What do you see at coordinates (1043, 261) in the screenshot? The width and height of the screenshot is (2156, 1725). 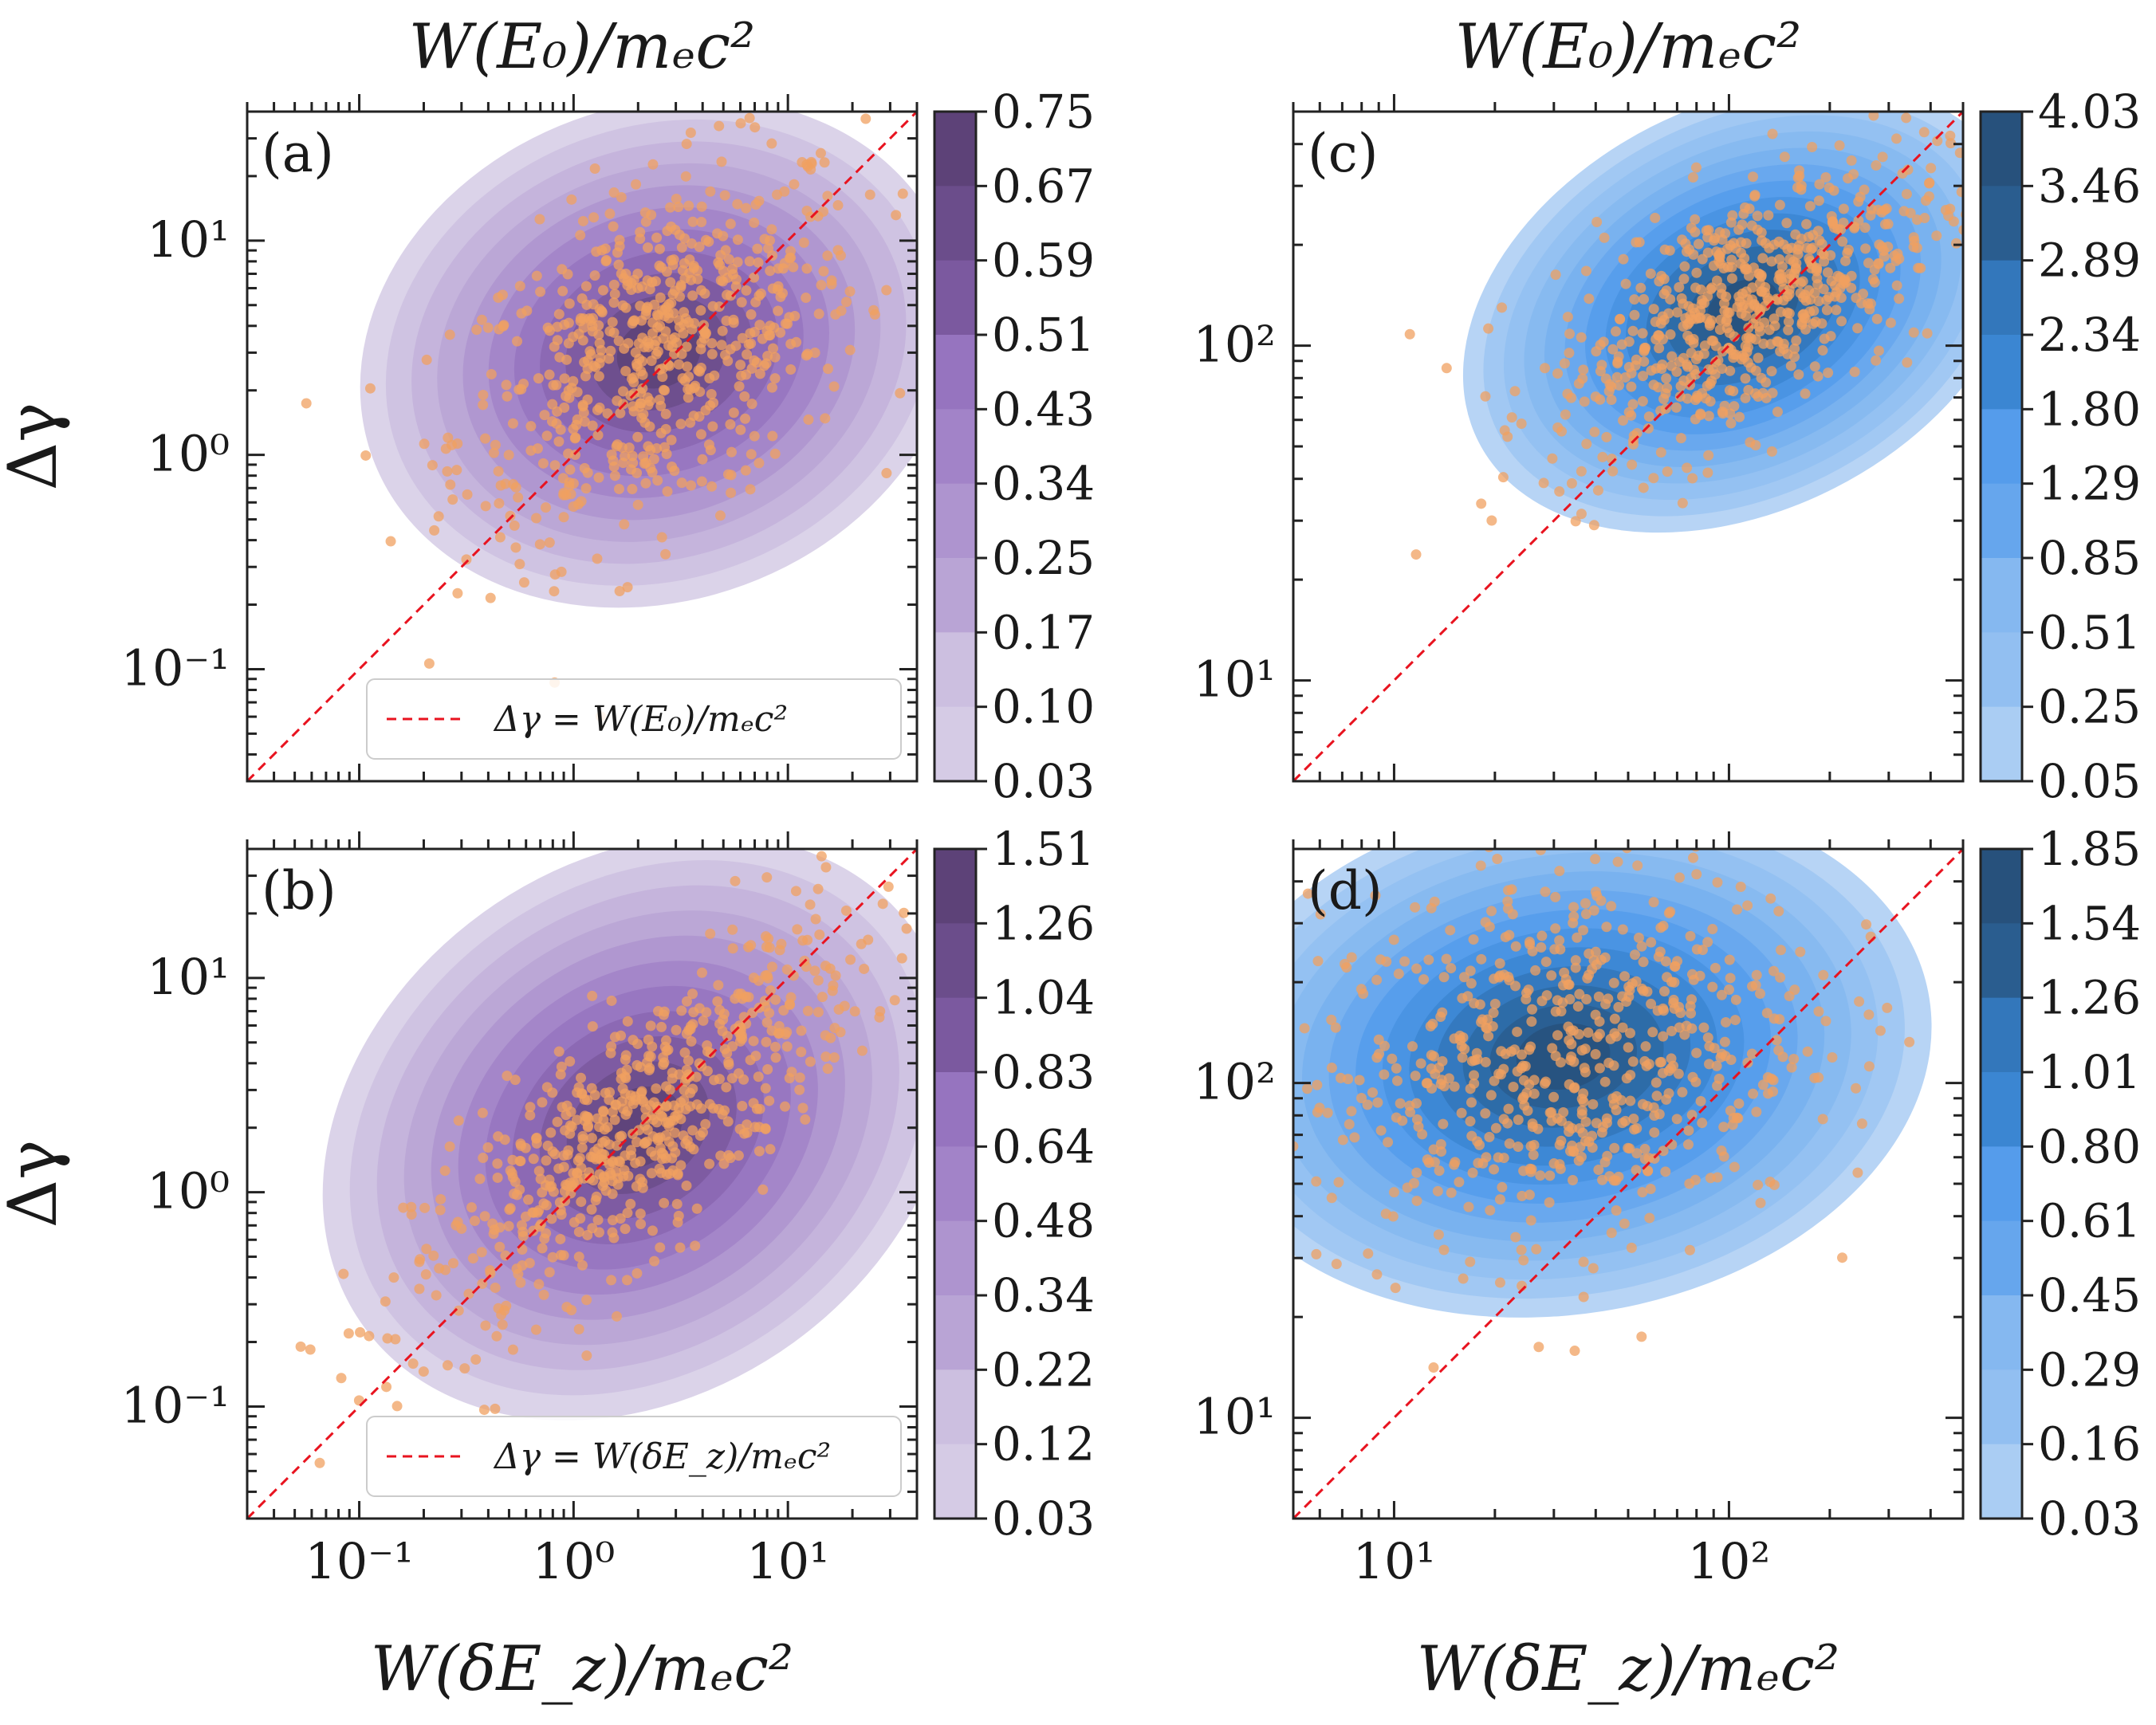 I see `colorbar-tick-label: 0.59` at bounding box center [1043, 261].